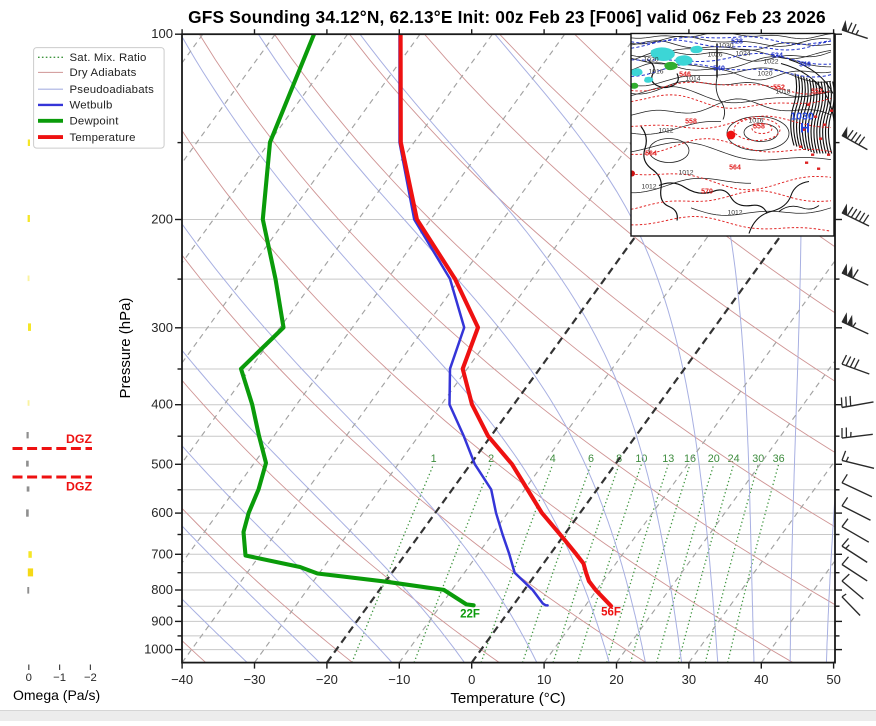 The image size is (876, 726). What do you see at coordinates (737, 42) in the screenshot?
I see `svg-text: 528` at bounding box center [737, 42].